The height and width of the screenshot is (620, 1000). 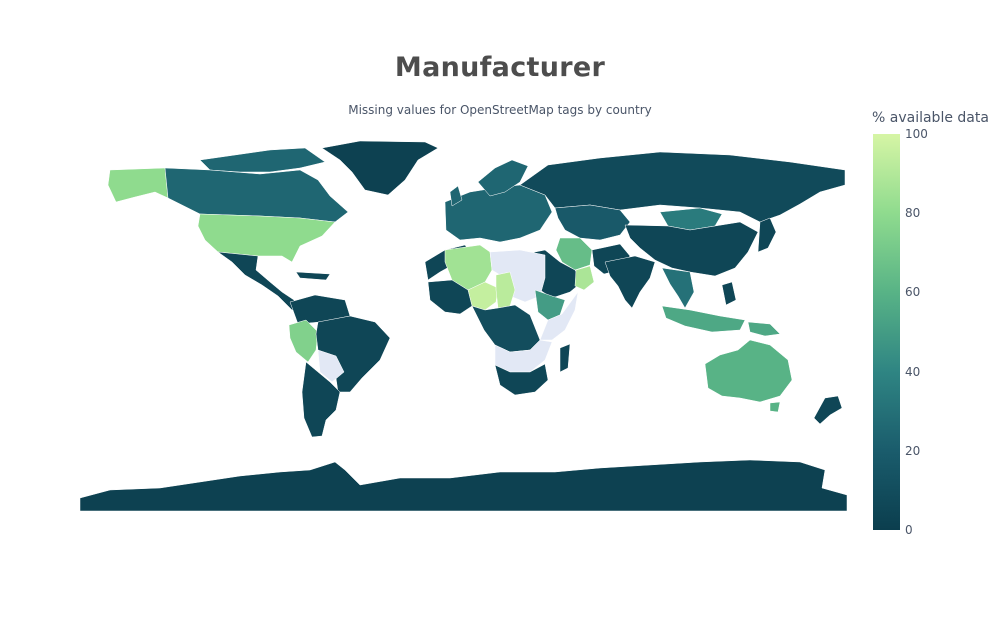 What do you see at coordinates (913, 213) in the screenshot?
I see `colorbar-tick-80: 80` at bounding box center [913, 213].